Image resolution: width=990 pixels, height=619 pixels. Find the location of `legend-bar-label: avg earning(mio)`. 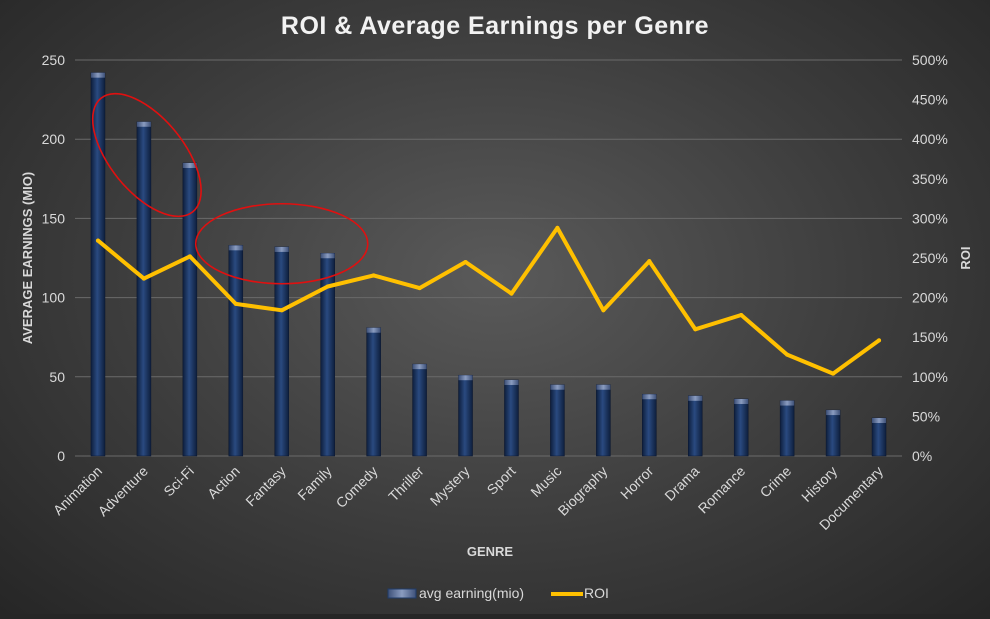

legend-bar-label: avg earning(mio) is located at coordinates (471, 593).